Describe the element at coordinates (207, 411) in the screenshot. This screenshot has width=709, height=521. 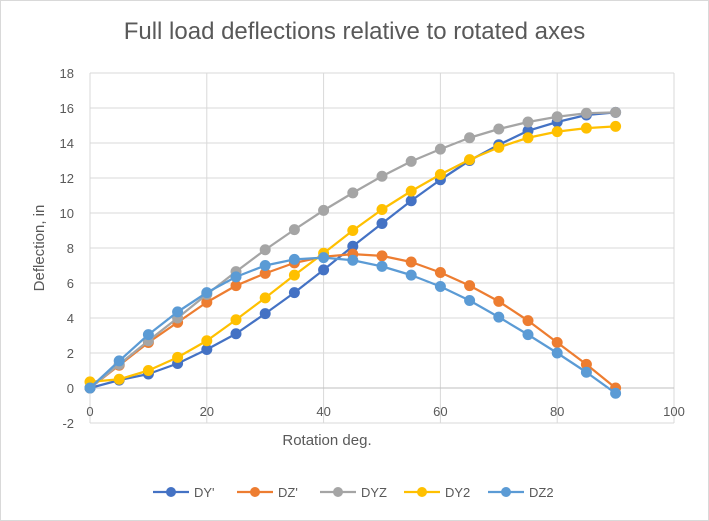
I see `x-tick-label: 20` at that location.